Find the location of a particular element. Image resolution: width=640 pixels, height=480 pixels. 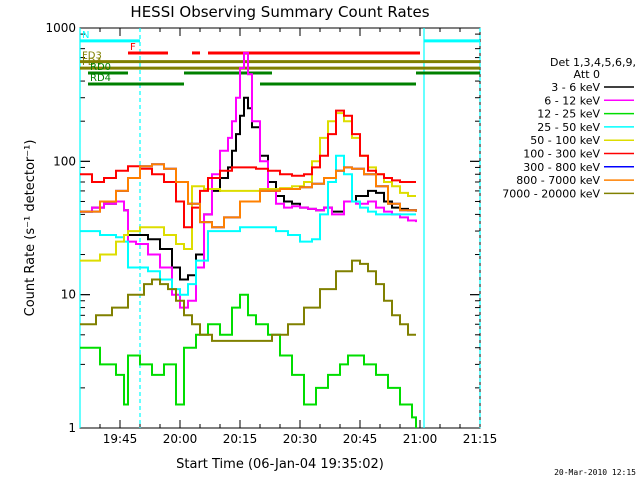

state-bar-label: FD3 is located at coordinates (92, 56).